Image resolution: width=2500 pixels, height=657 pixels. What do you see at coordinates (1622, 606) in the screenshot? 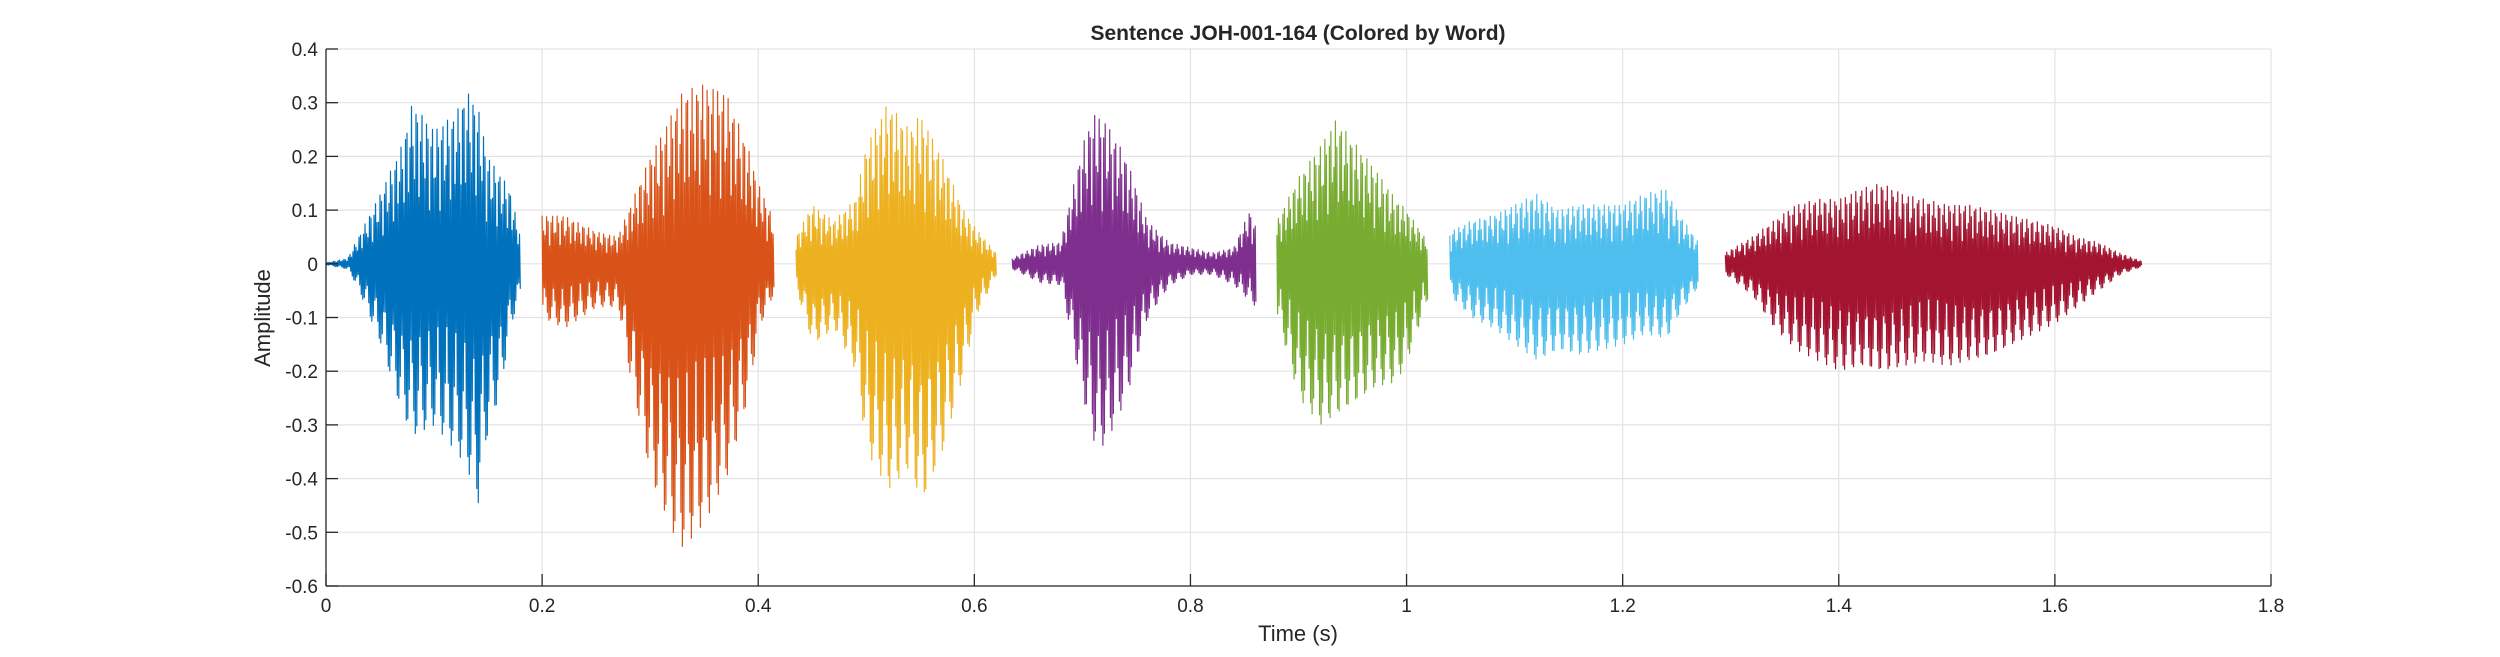
I see `x-tick-label: 1.2` at bounding box center [1622, 606].